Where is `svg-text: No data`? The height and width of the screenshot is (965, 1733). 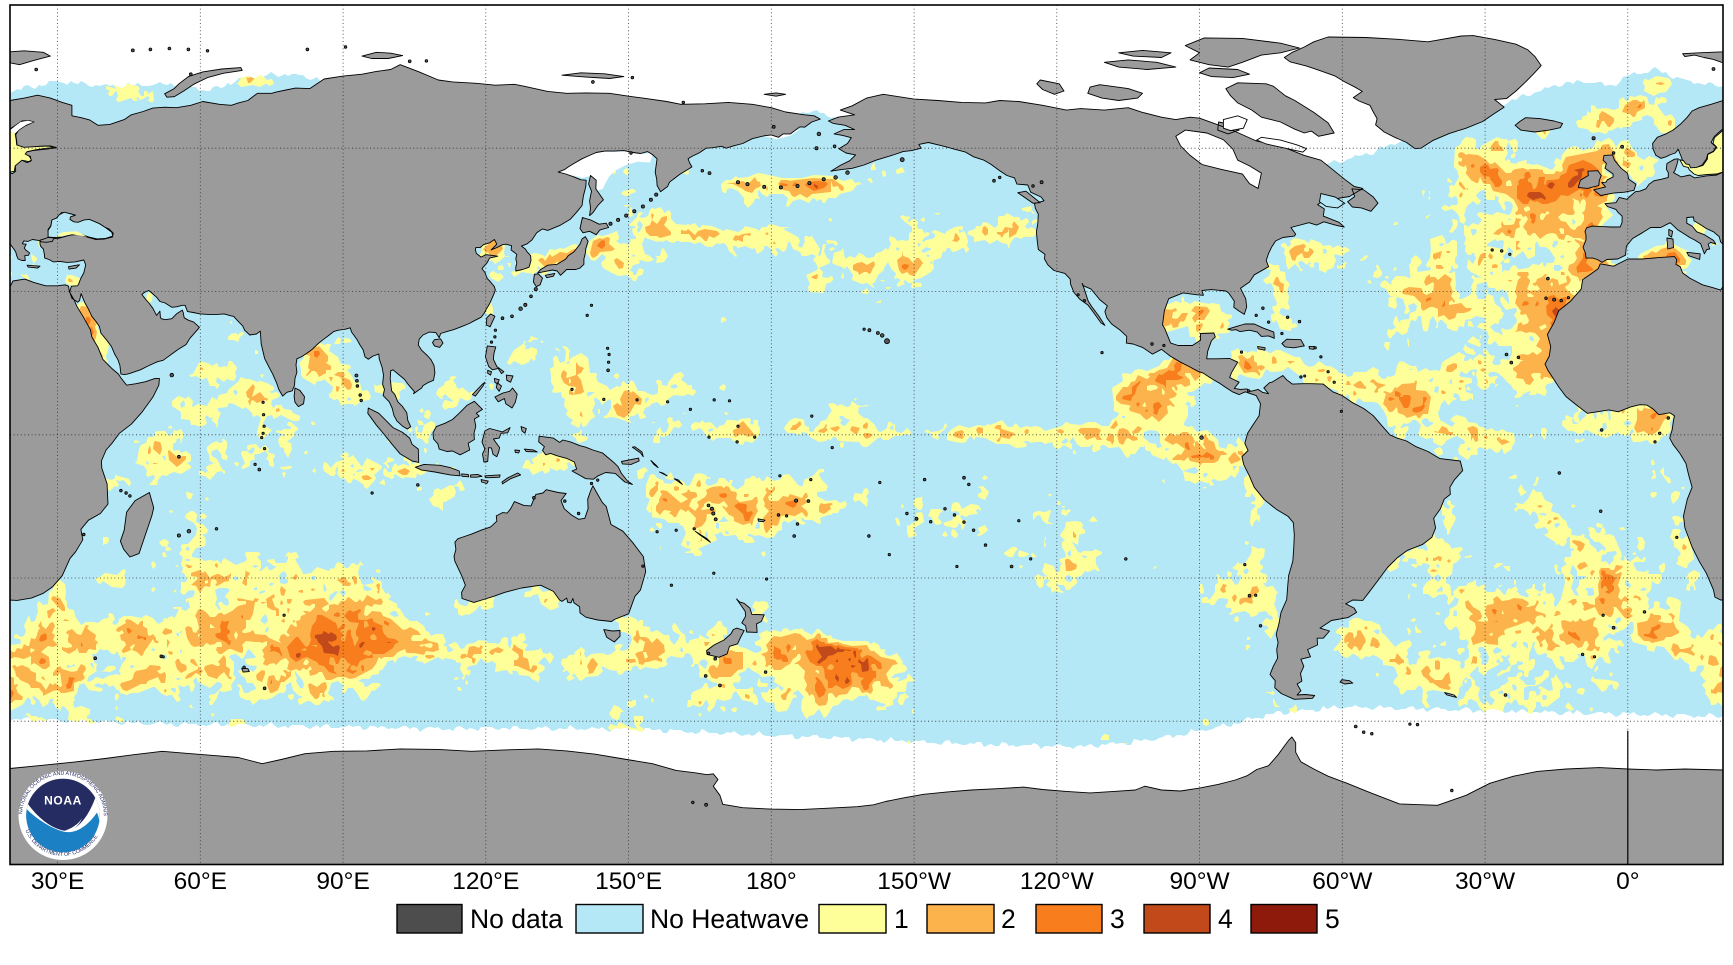
svg-text: No data is located at coordinates (516, 919).